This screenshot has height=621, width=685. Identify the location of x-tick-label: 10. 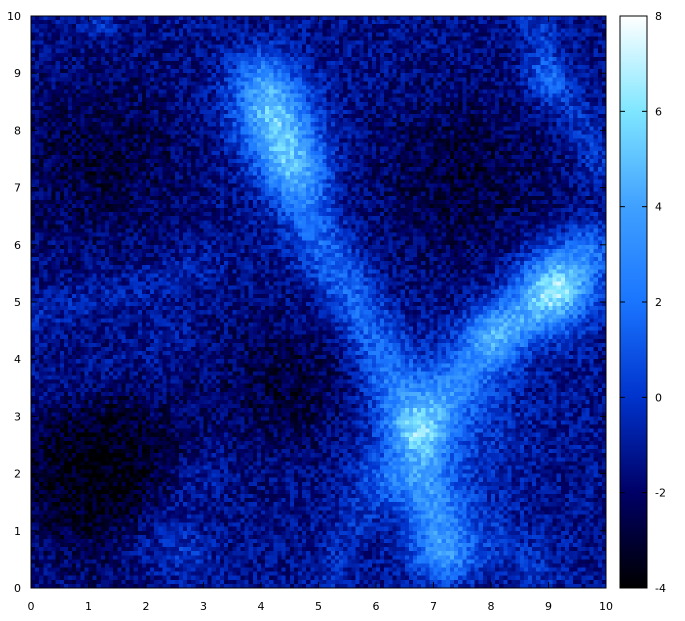
(606, 606).